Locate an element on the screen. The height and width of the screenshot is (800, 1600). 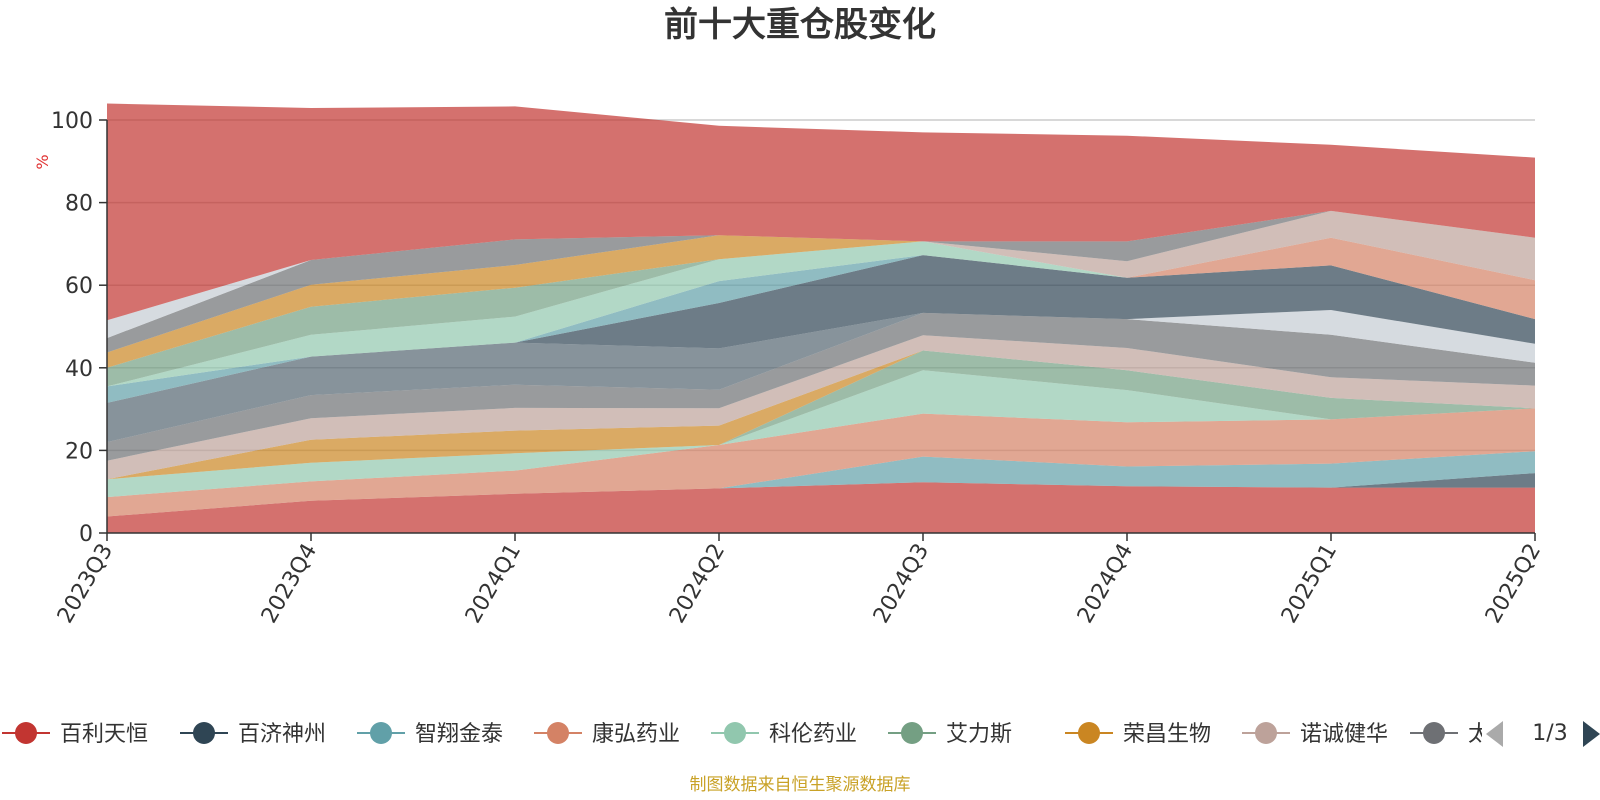
legend-item: 艾力斯 is located at coordinates (950, 734).